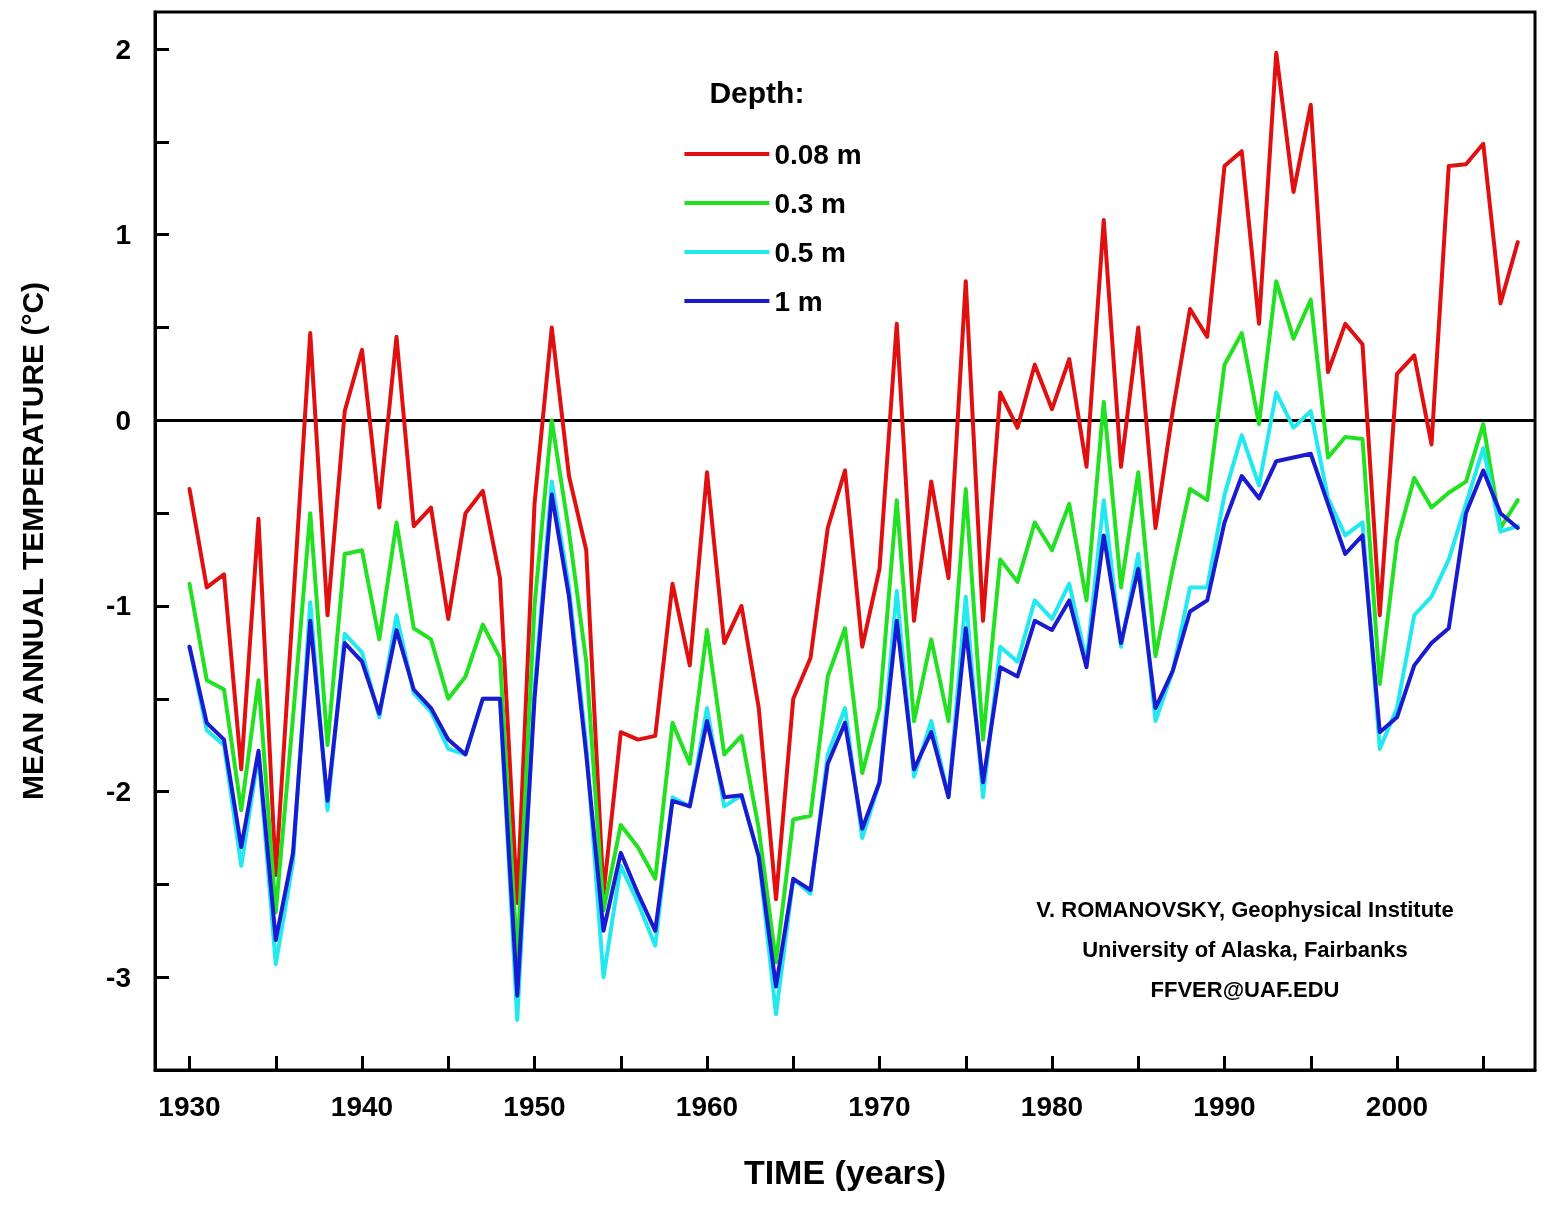 Image resolution: width=1547 pixels, height=1209 pixels. What do you see at coordinates (123, 420) in the screenshot?
I see `y-tick-label: 0` at bounding box center [123, 420].